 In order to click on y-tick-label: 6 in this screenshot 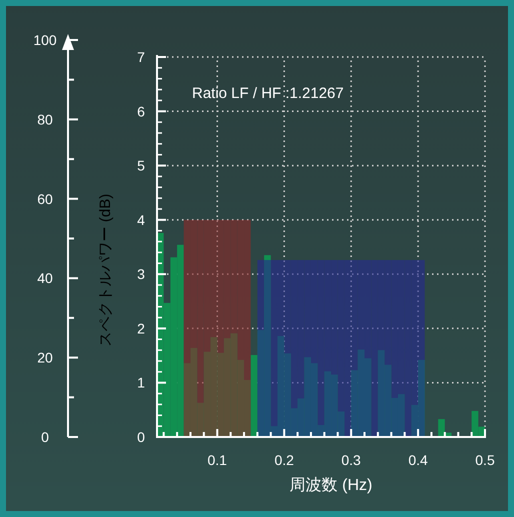, I will do `click(141, 111)`.